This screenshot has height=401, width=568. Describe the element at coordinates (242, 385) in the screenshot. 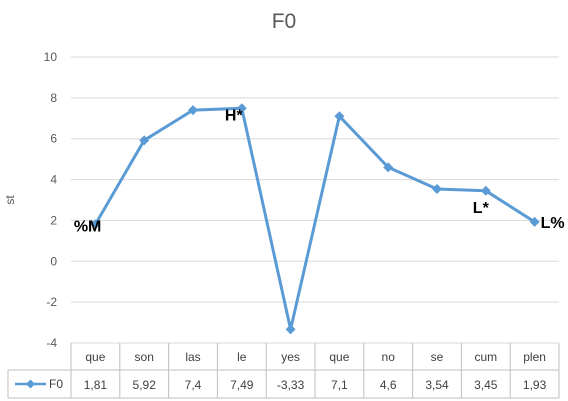

I see `table-value: 7,49` at that location.